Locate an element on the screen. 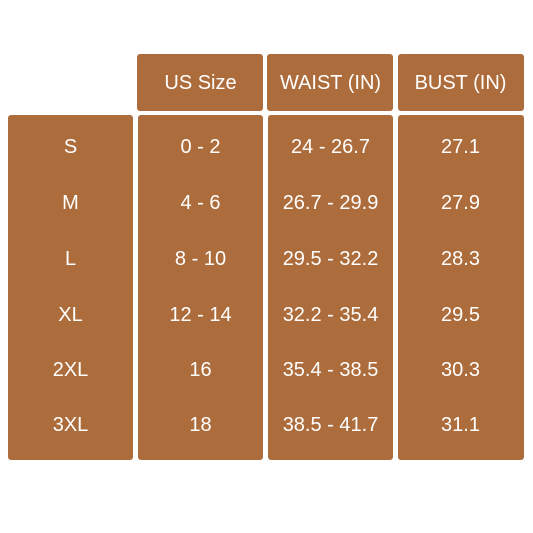 This screenshot has width=533, height=533. header-cell: BUST (IN) is located at coordinates (460, 83).